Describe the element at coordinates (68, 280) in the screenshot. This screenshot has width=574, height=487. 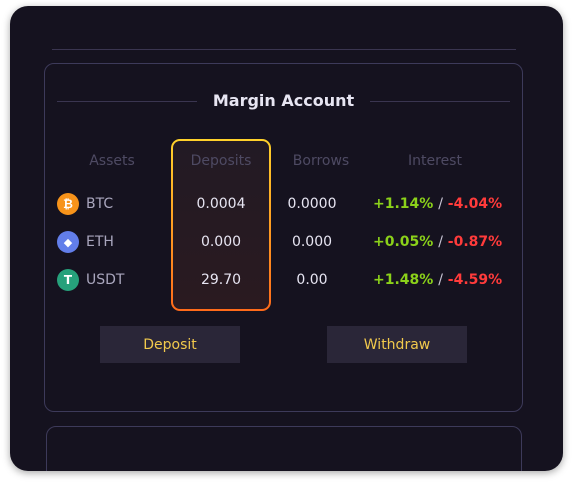
I see `tether-icon: T` at that location.